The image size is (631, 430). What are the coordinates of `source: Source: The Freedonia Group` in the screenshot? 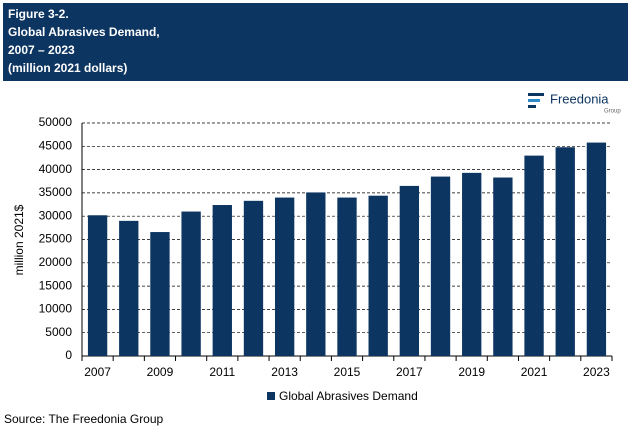 It's located at (84, 419).